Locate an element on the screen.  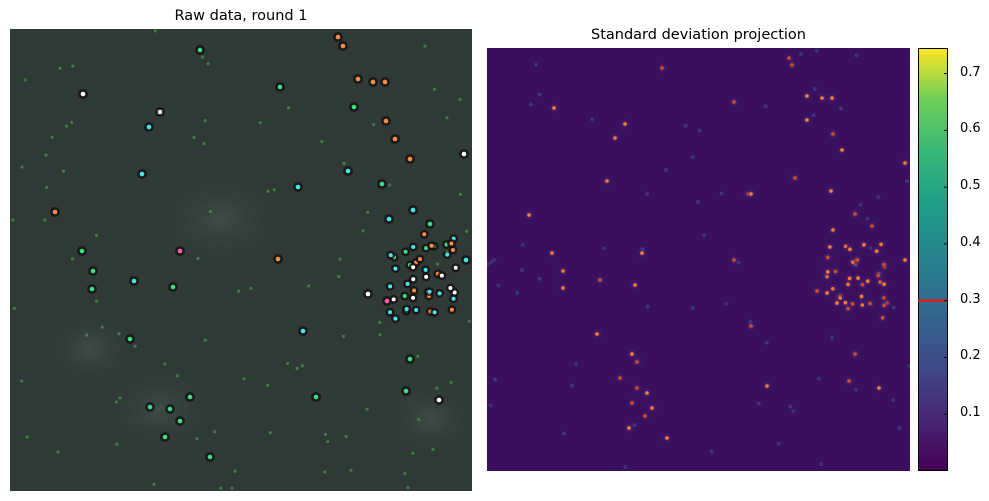
raw-data-title: Raw data, round 1 is located at coordinates (241, 16).